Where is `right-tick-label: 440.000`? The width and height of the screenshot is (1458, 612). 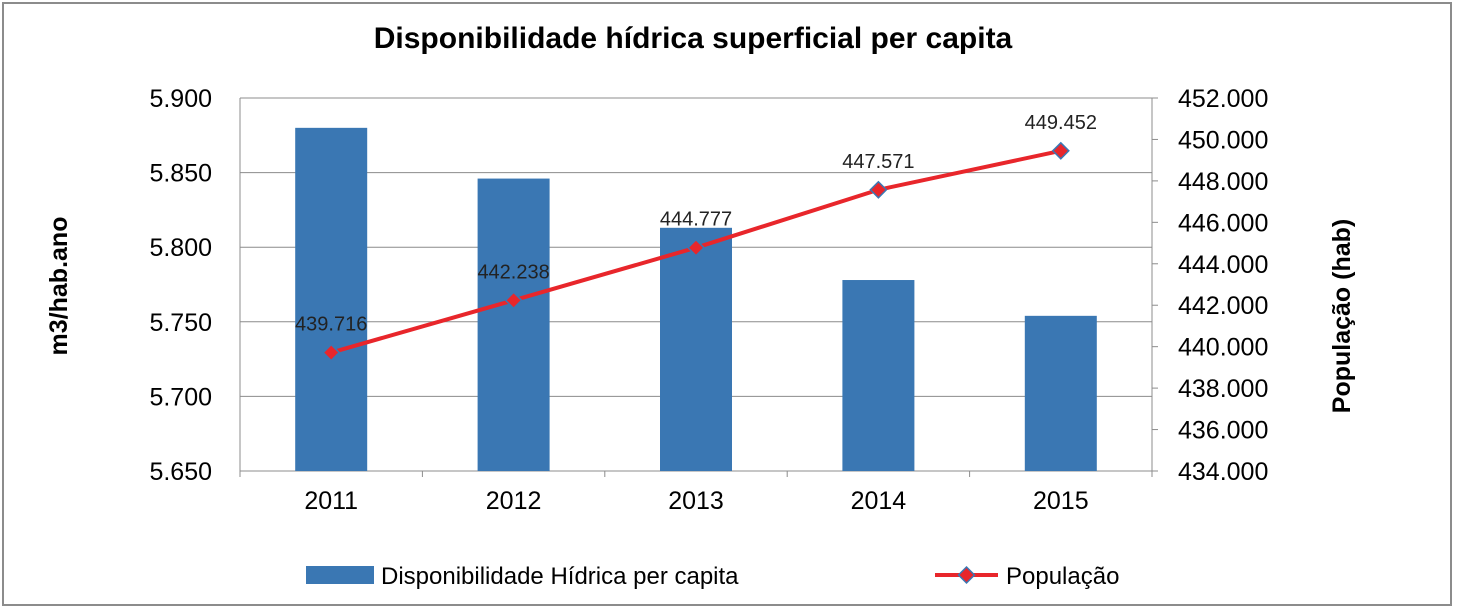
right-tick-label: 440.000 is located at coordinates (1223, 348).